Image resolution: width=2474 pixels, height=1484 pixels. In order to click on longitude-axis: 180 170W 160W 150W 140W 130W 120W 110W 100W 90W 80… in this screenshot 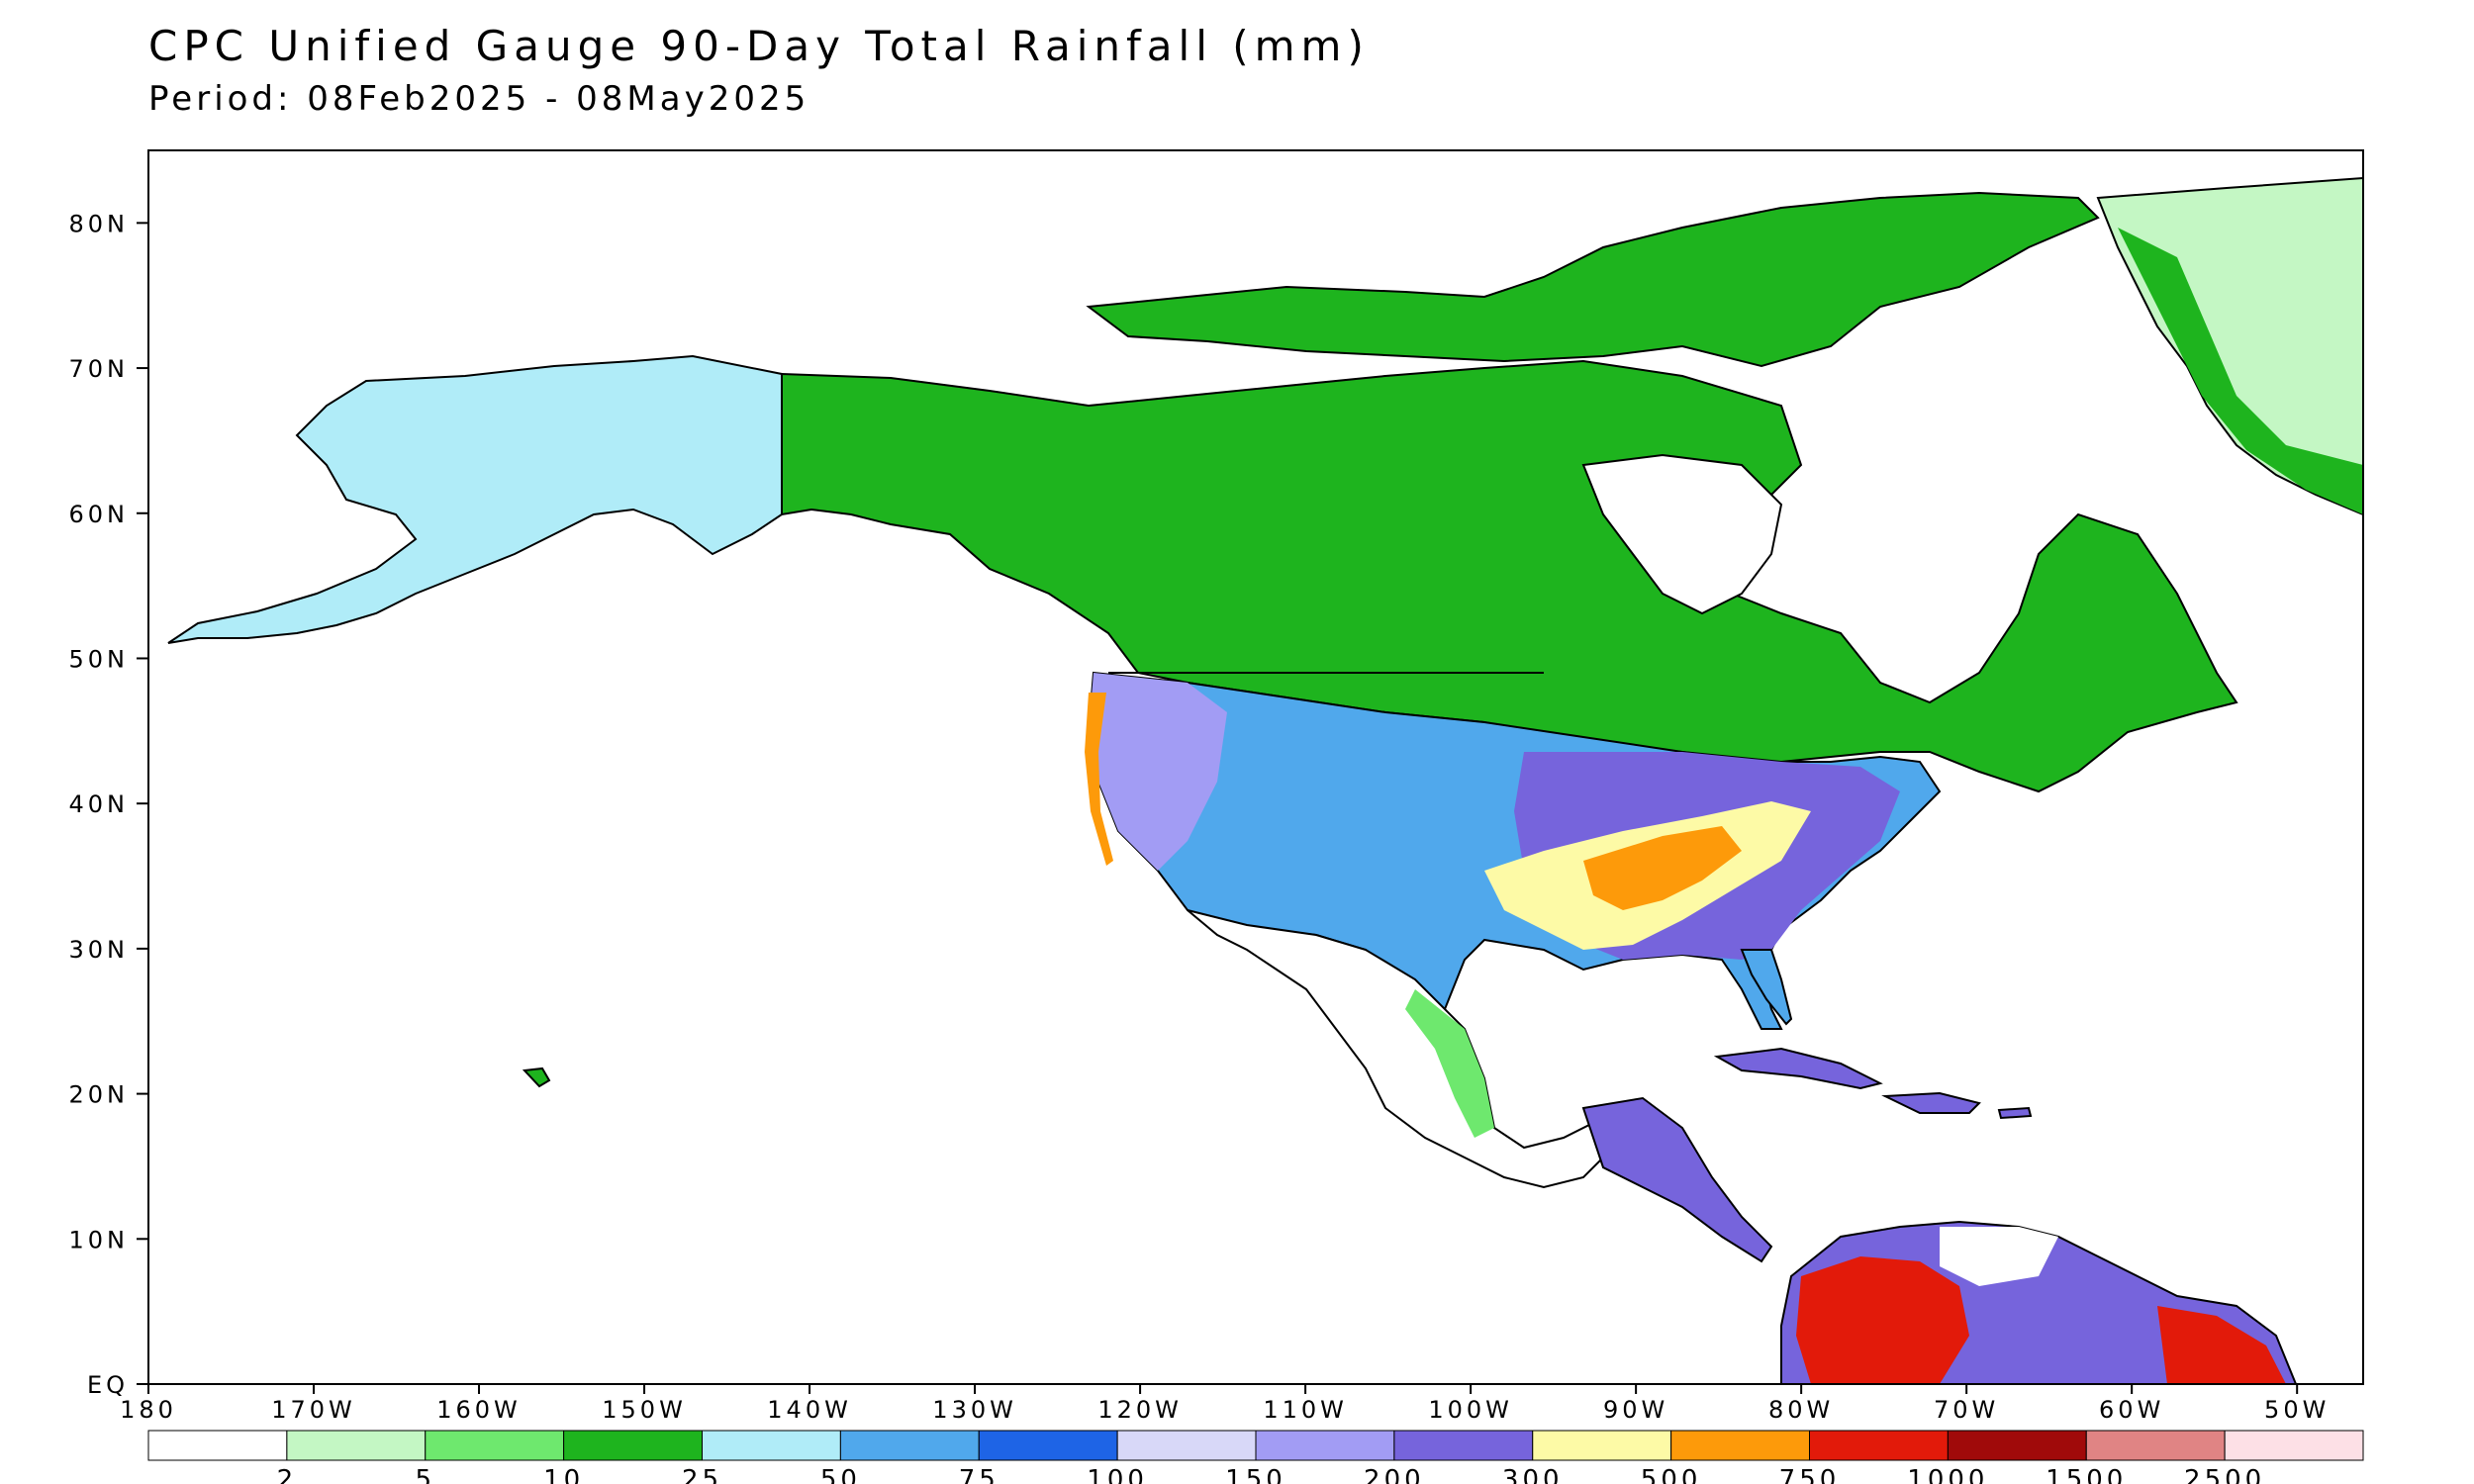, I will do `click(1225, 1404)`.